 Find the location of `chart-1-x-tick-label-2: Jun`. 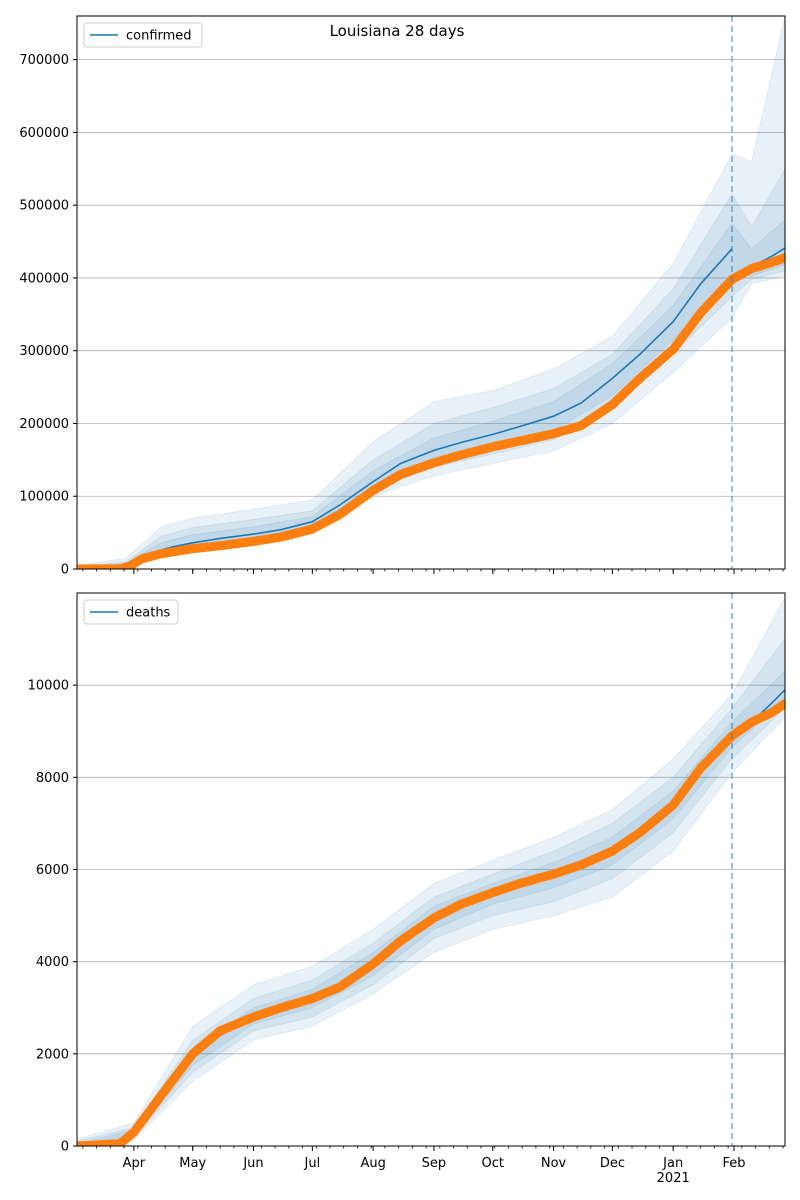

chart-1-x-tick-label-2: Jun is located at coordinates (252, 1163).